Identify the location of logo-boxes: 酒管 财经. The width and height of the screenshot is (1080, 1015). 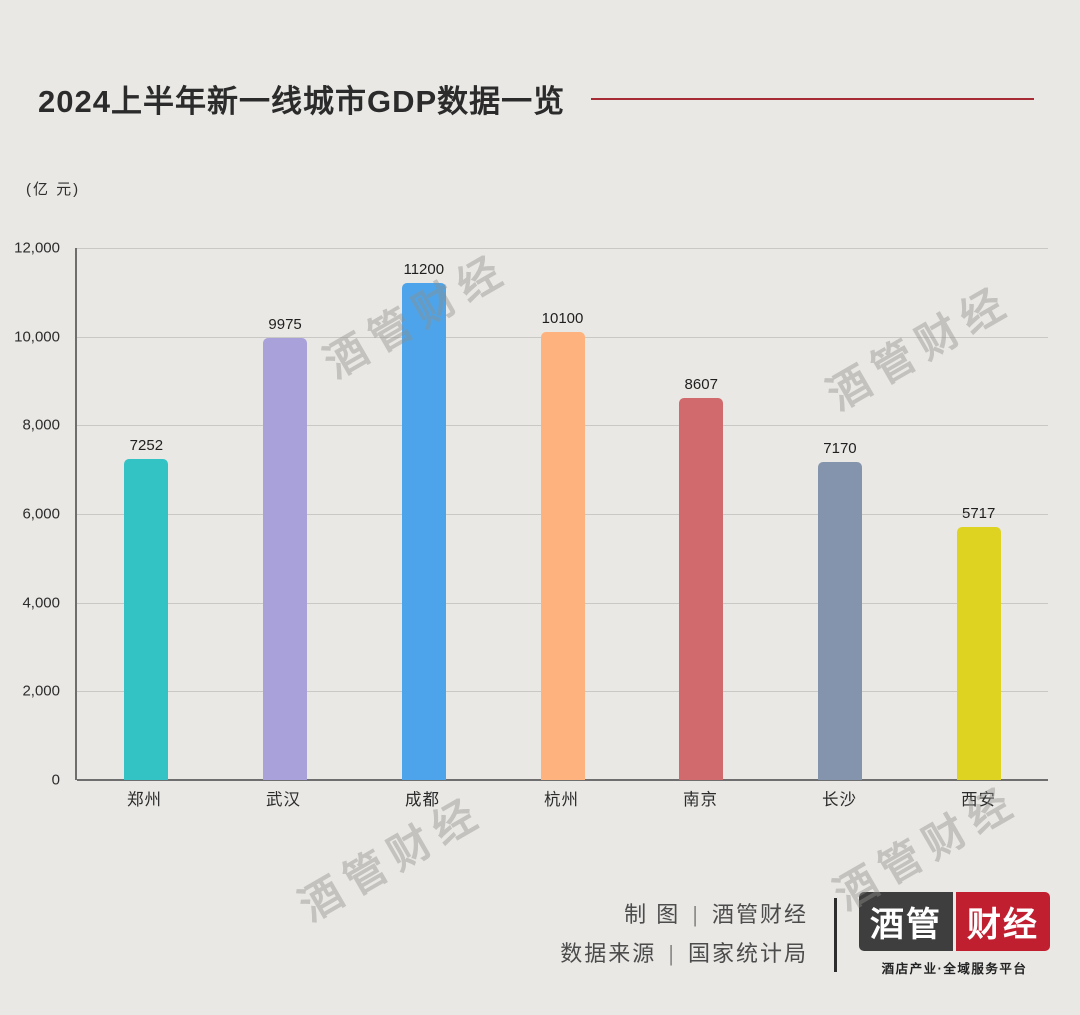
(954, 921).